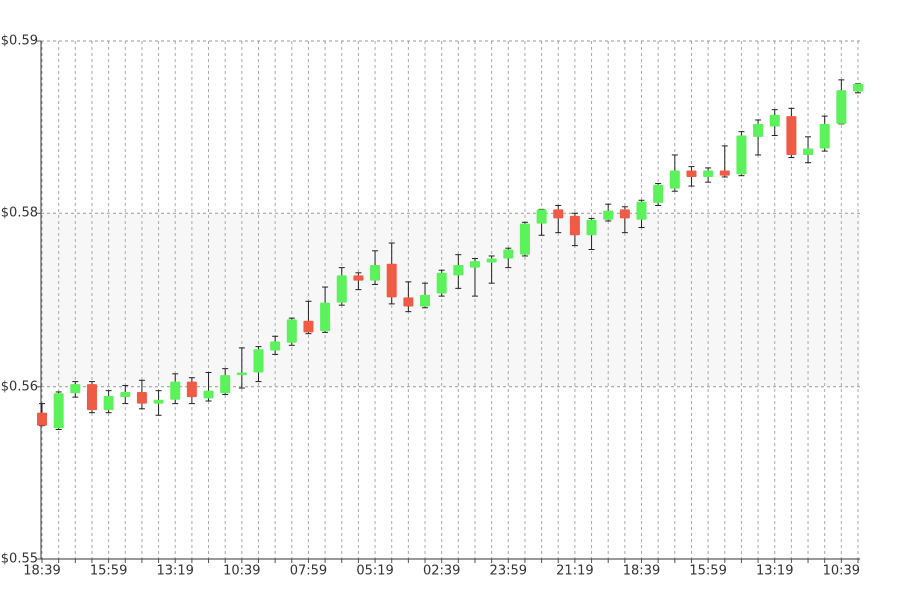 The height and width of the screenshot is (600, 900). I want to click on y-tick-label: $0.55, so click(19, 559).